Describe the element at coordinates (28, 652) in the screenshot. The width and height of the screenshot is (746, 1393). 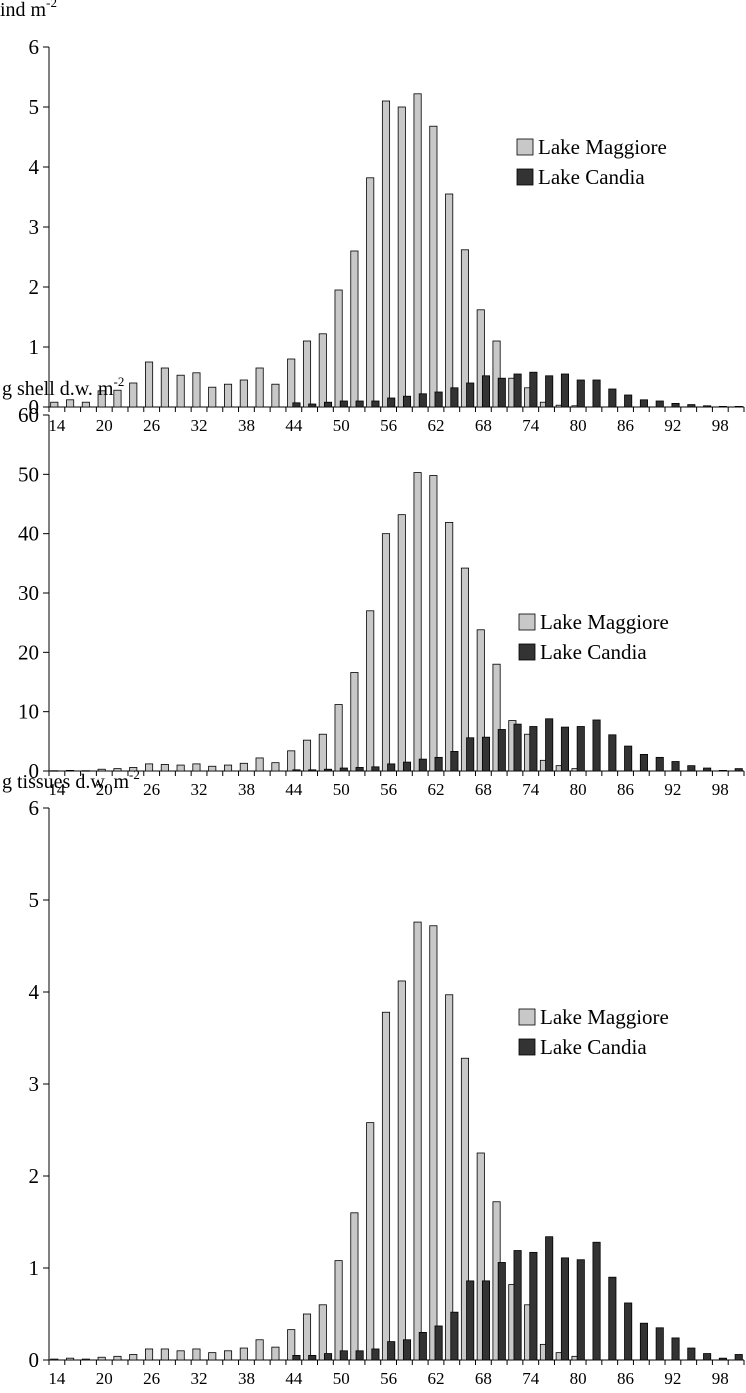
I see `y-tick-label: 20` at that location.